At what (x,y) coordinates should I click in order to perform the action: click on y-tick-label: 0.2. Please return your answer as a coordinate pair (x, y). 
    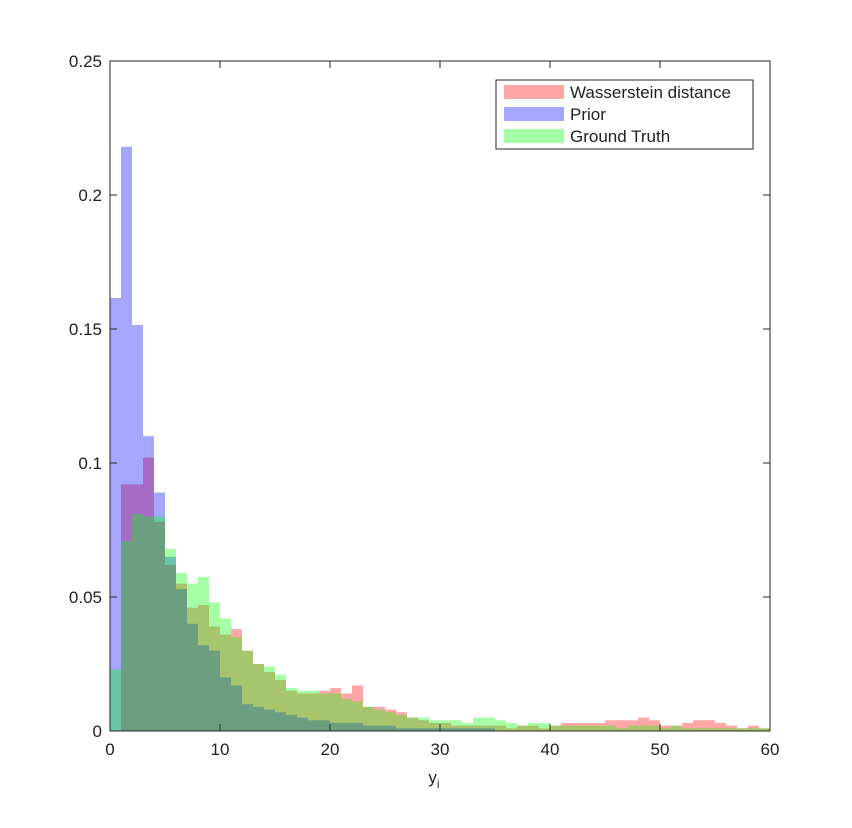
    Looking at the image, I should click on (90, 195).